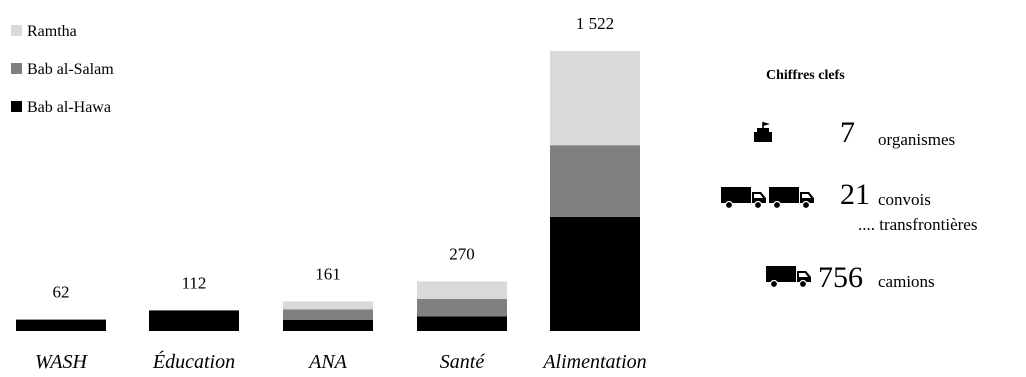 Image resolution: width=1026 pixels, height=377 pixels. I want to click on trucks-count: 756, so click(840, 277).